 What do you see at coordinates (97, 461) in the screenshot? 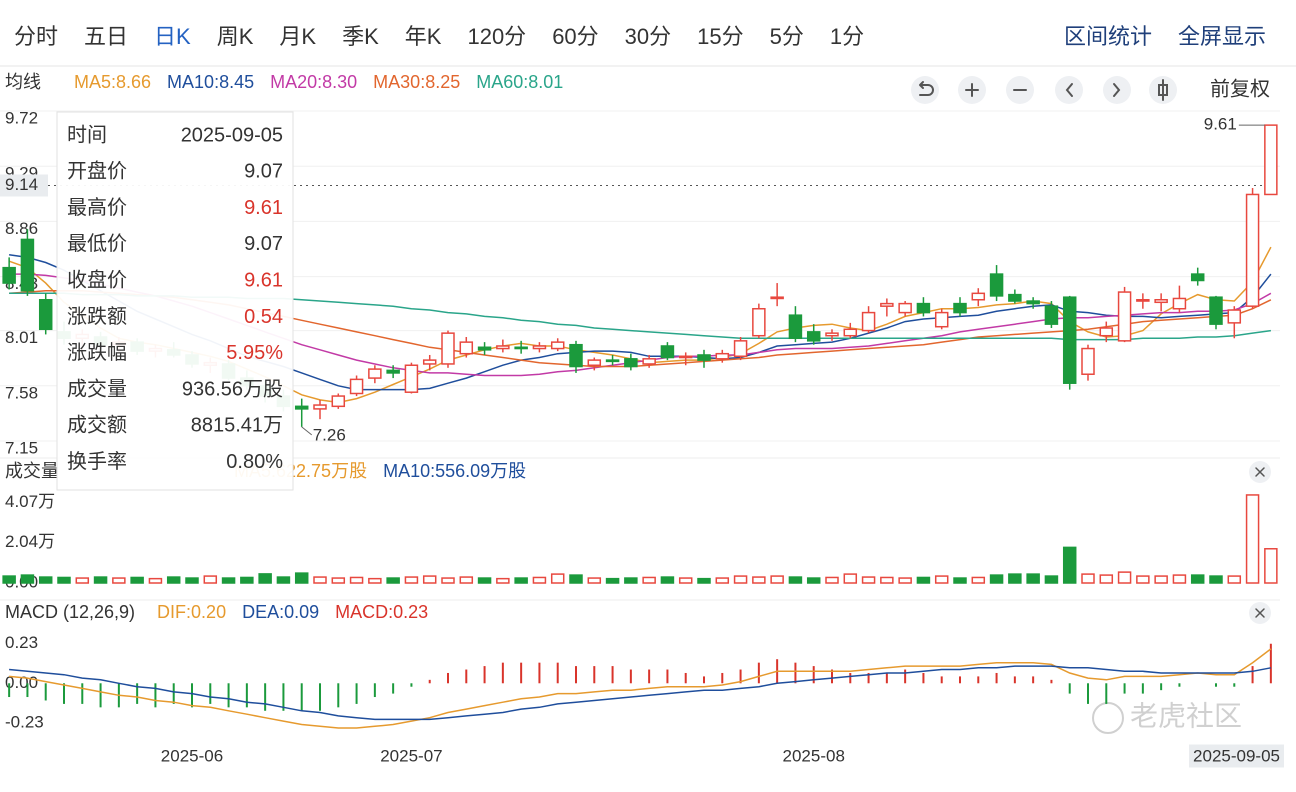
I see `tooltip-label: 换手率` at bounding box center [97, 461].